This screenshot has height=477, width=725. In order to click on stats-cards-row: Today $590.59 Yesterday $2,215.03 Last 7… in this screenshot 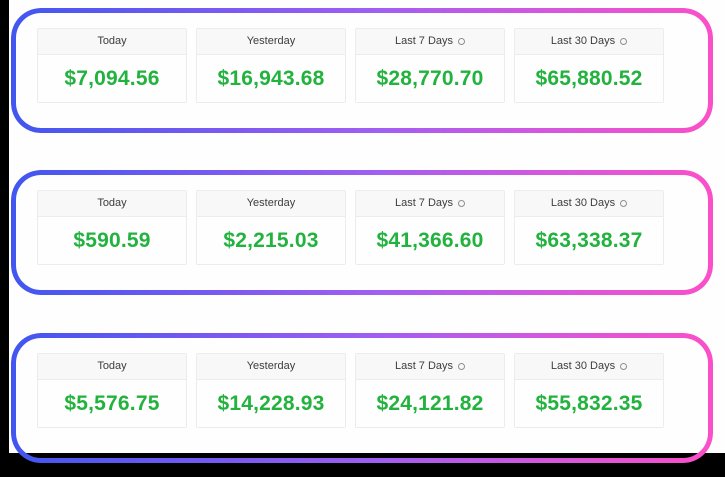, I will do `click(350, 227)`.